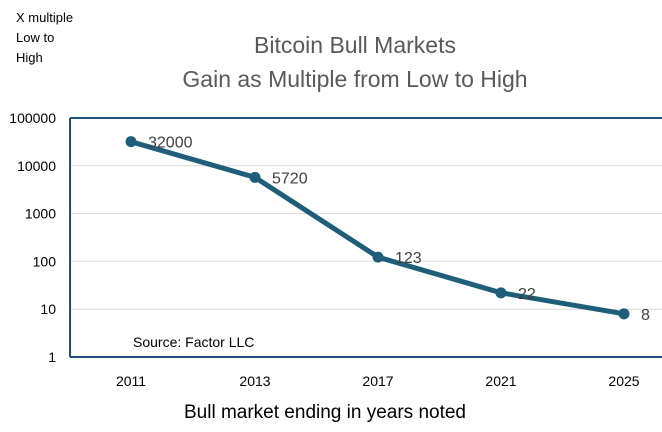 The width and height of the screenshot is (662, 432). What do you see at coordinates (500, 381) in the screenshot?
I see `x-tick-label: 2021` at bounding box center [500, 381].